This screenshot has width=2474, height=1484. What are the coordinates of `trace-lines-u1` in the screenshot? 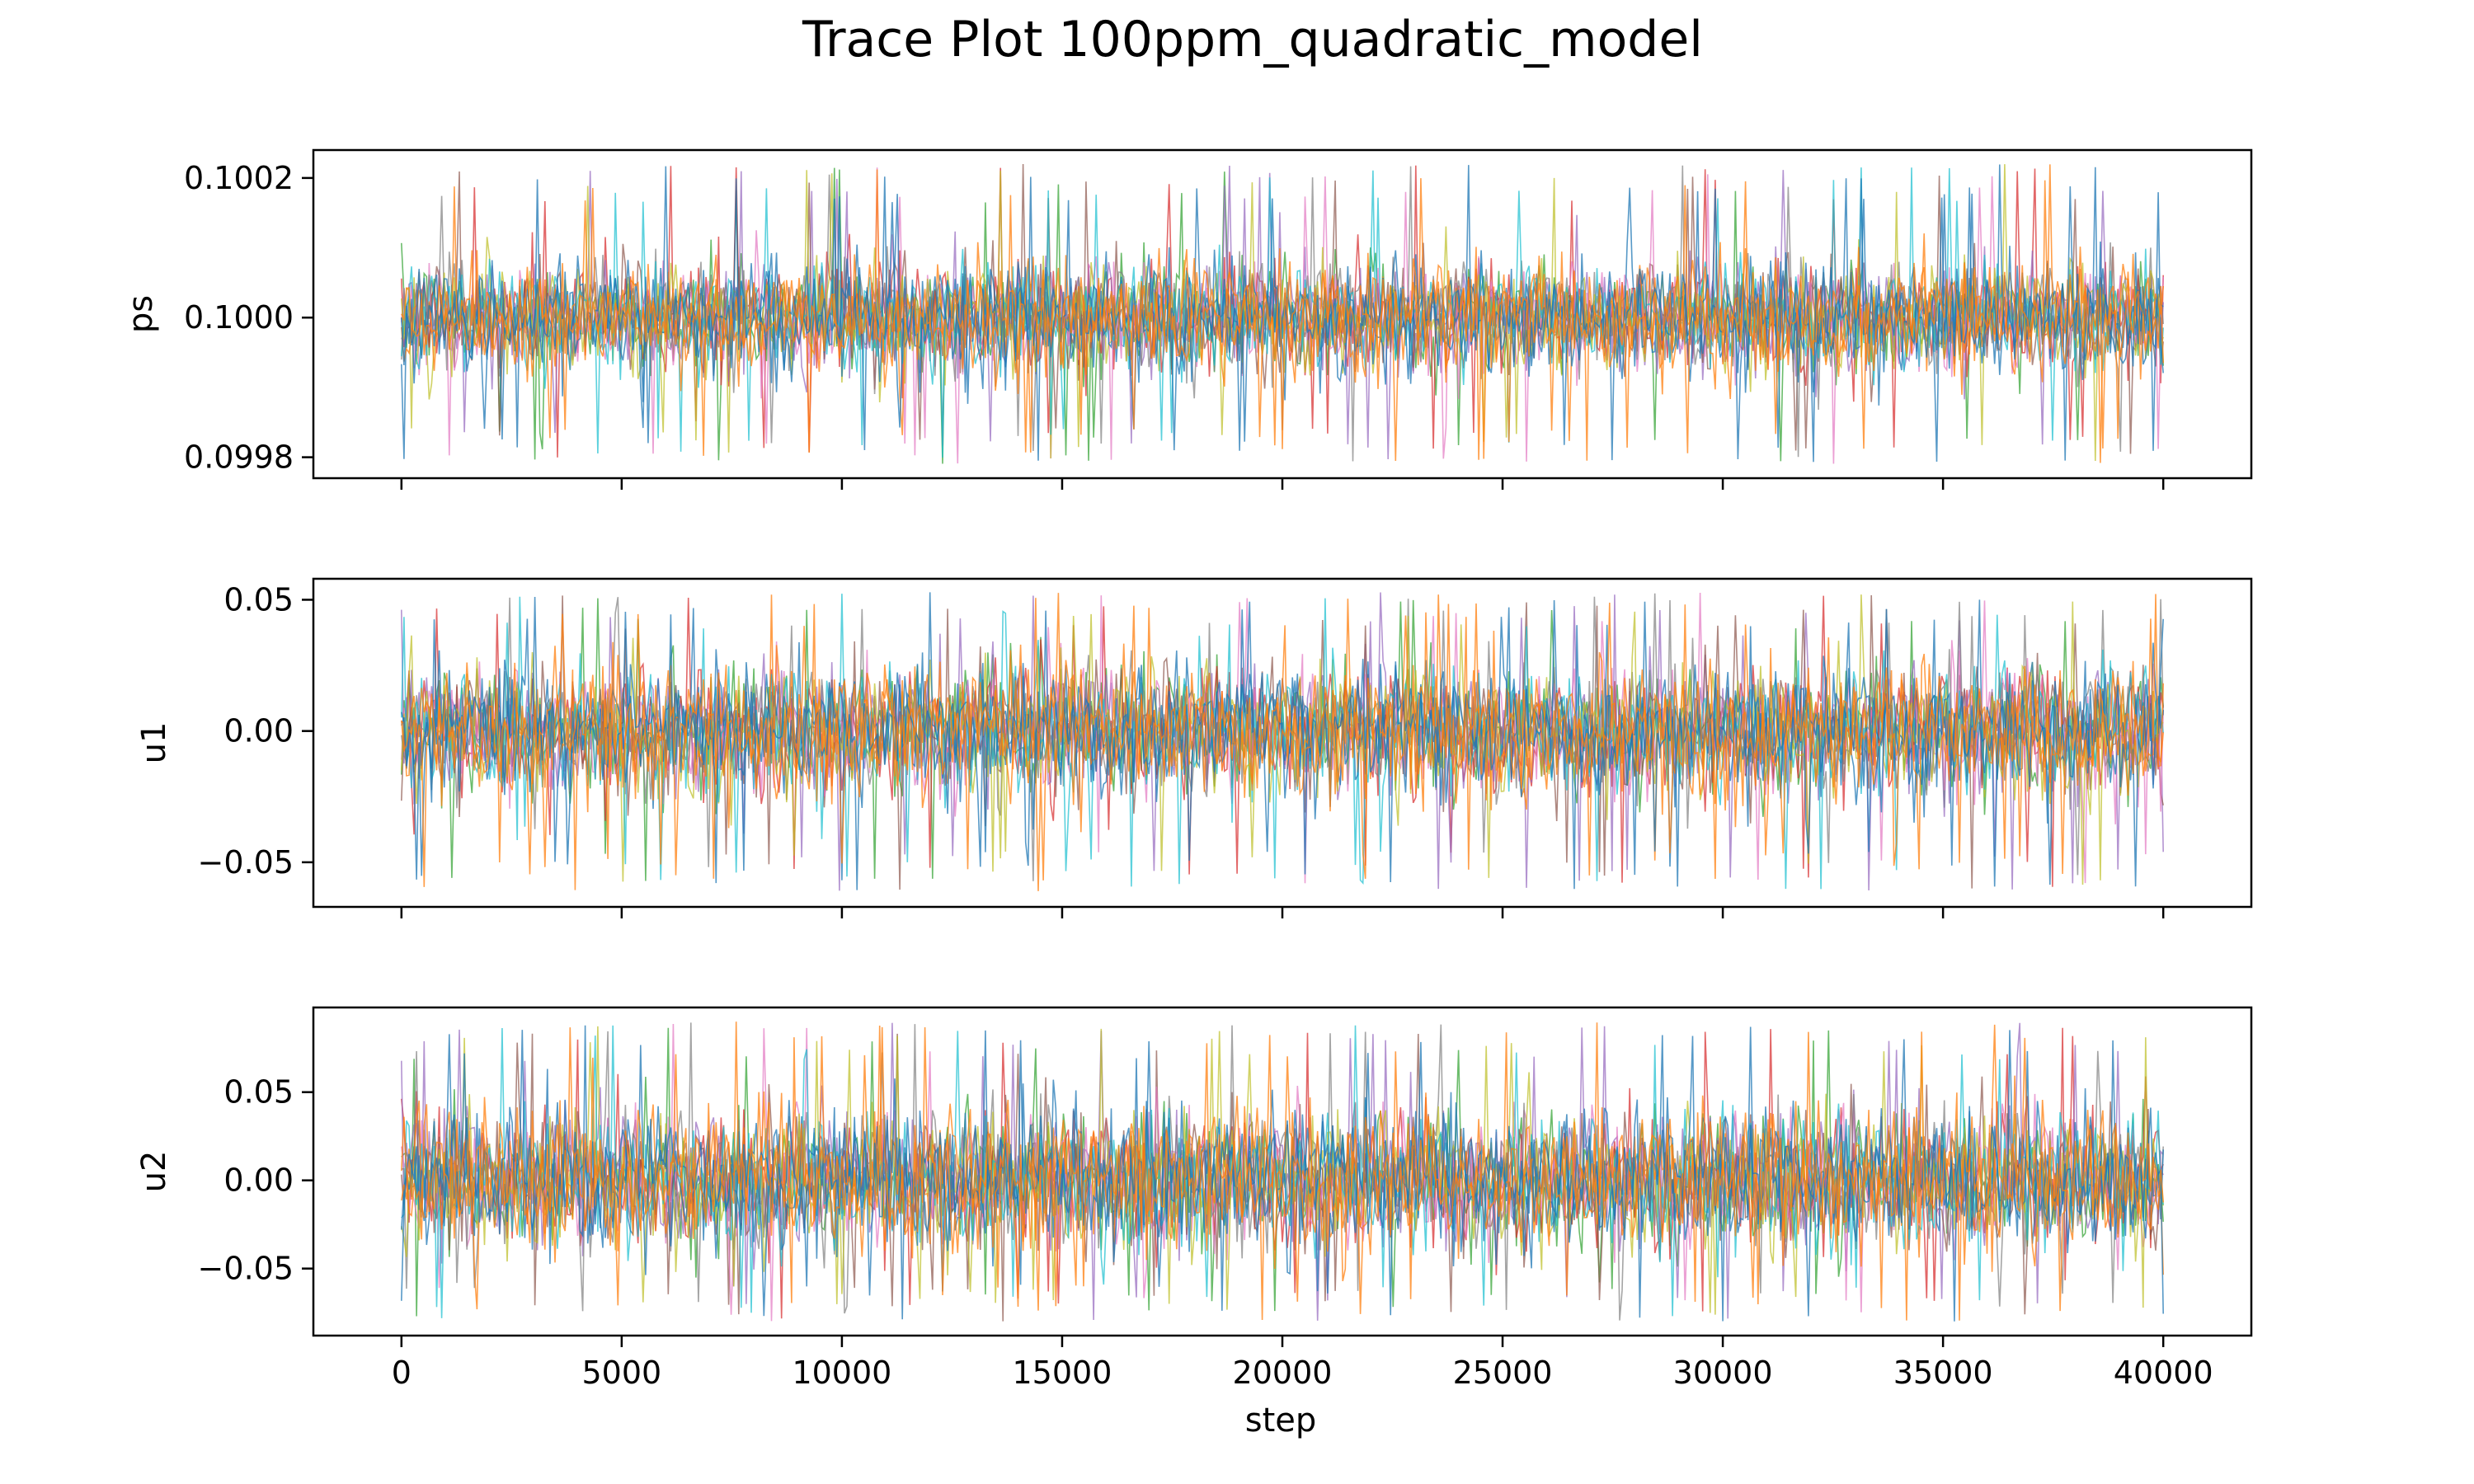 It's located at (1282, 741).